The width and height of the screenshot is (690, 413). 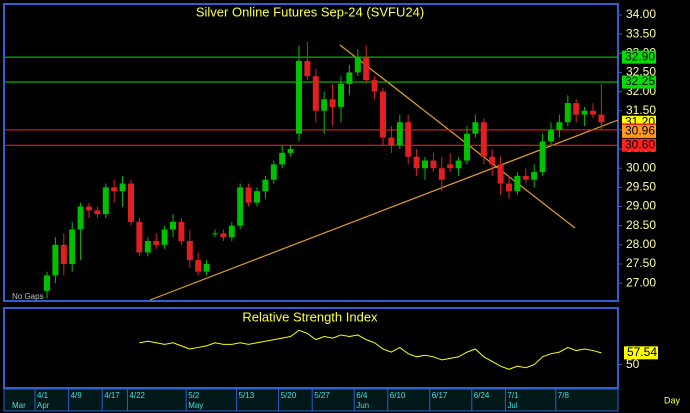 I want to click on level-label: 30.60, so click(x=640, y=144).